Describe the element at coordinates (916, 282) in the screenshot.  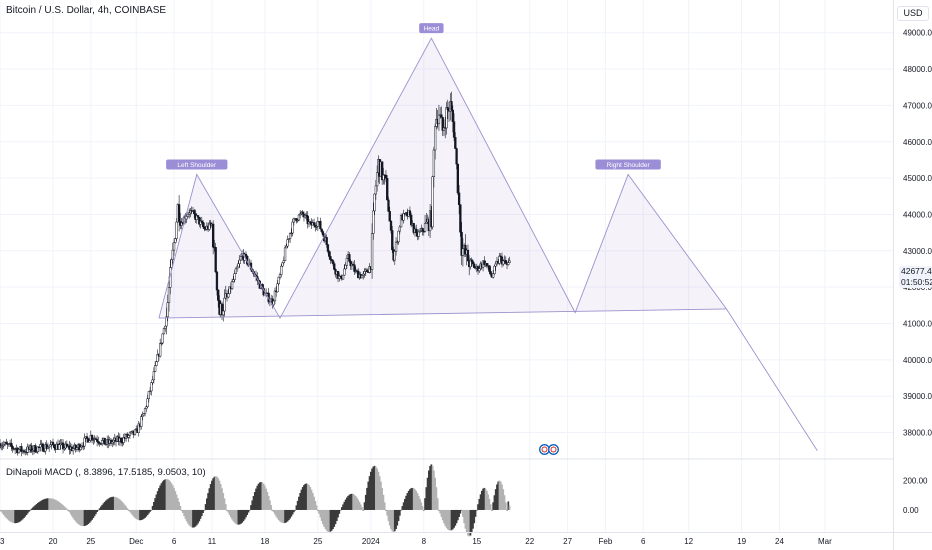
I see `bar-countdown: 01:50:52` at that location.